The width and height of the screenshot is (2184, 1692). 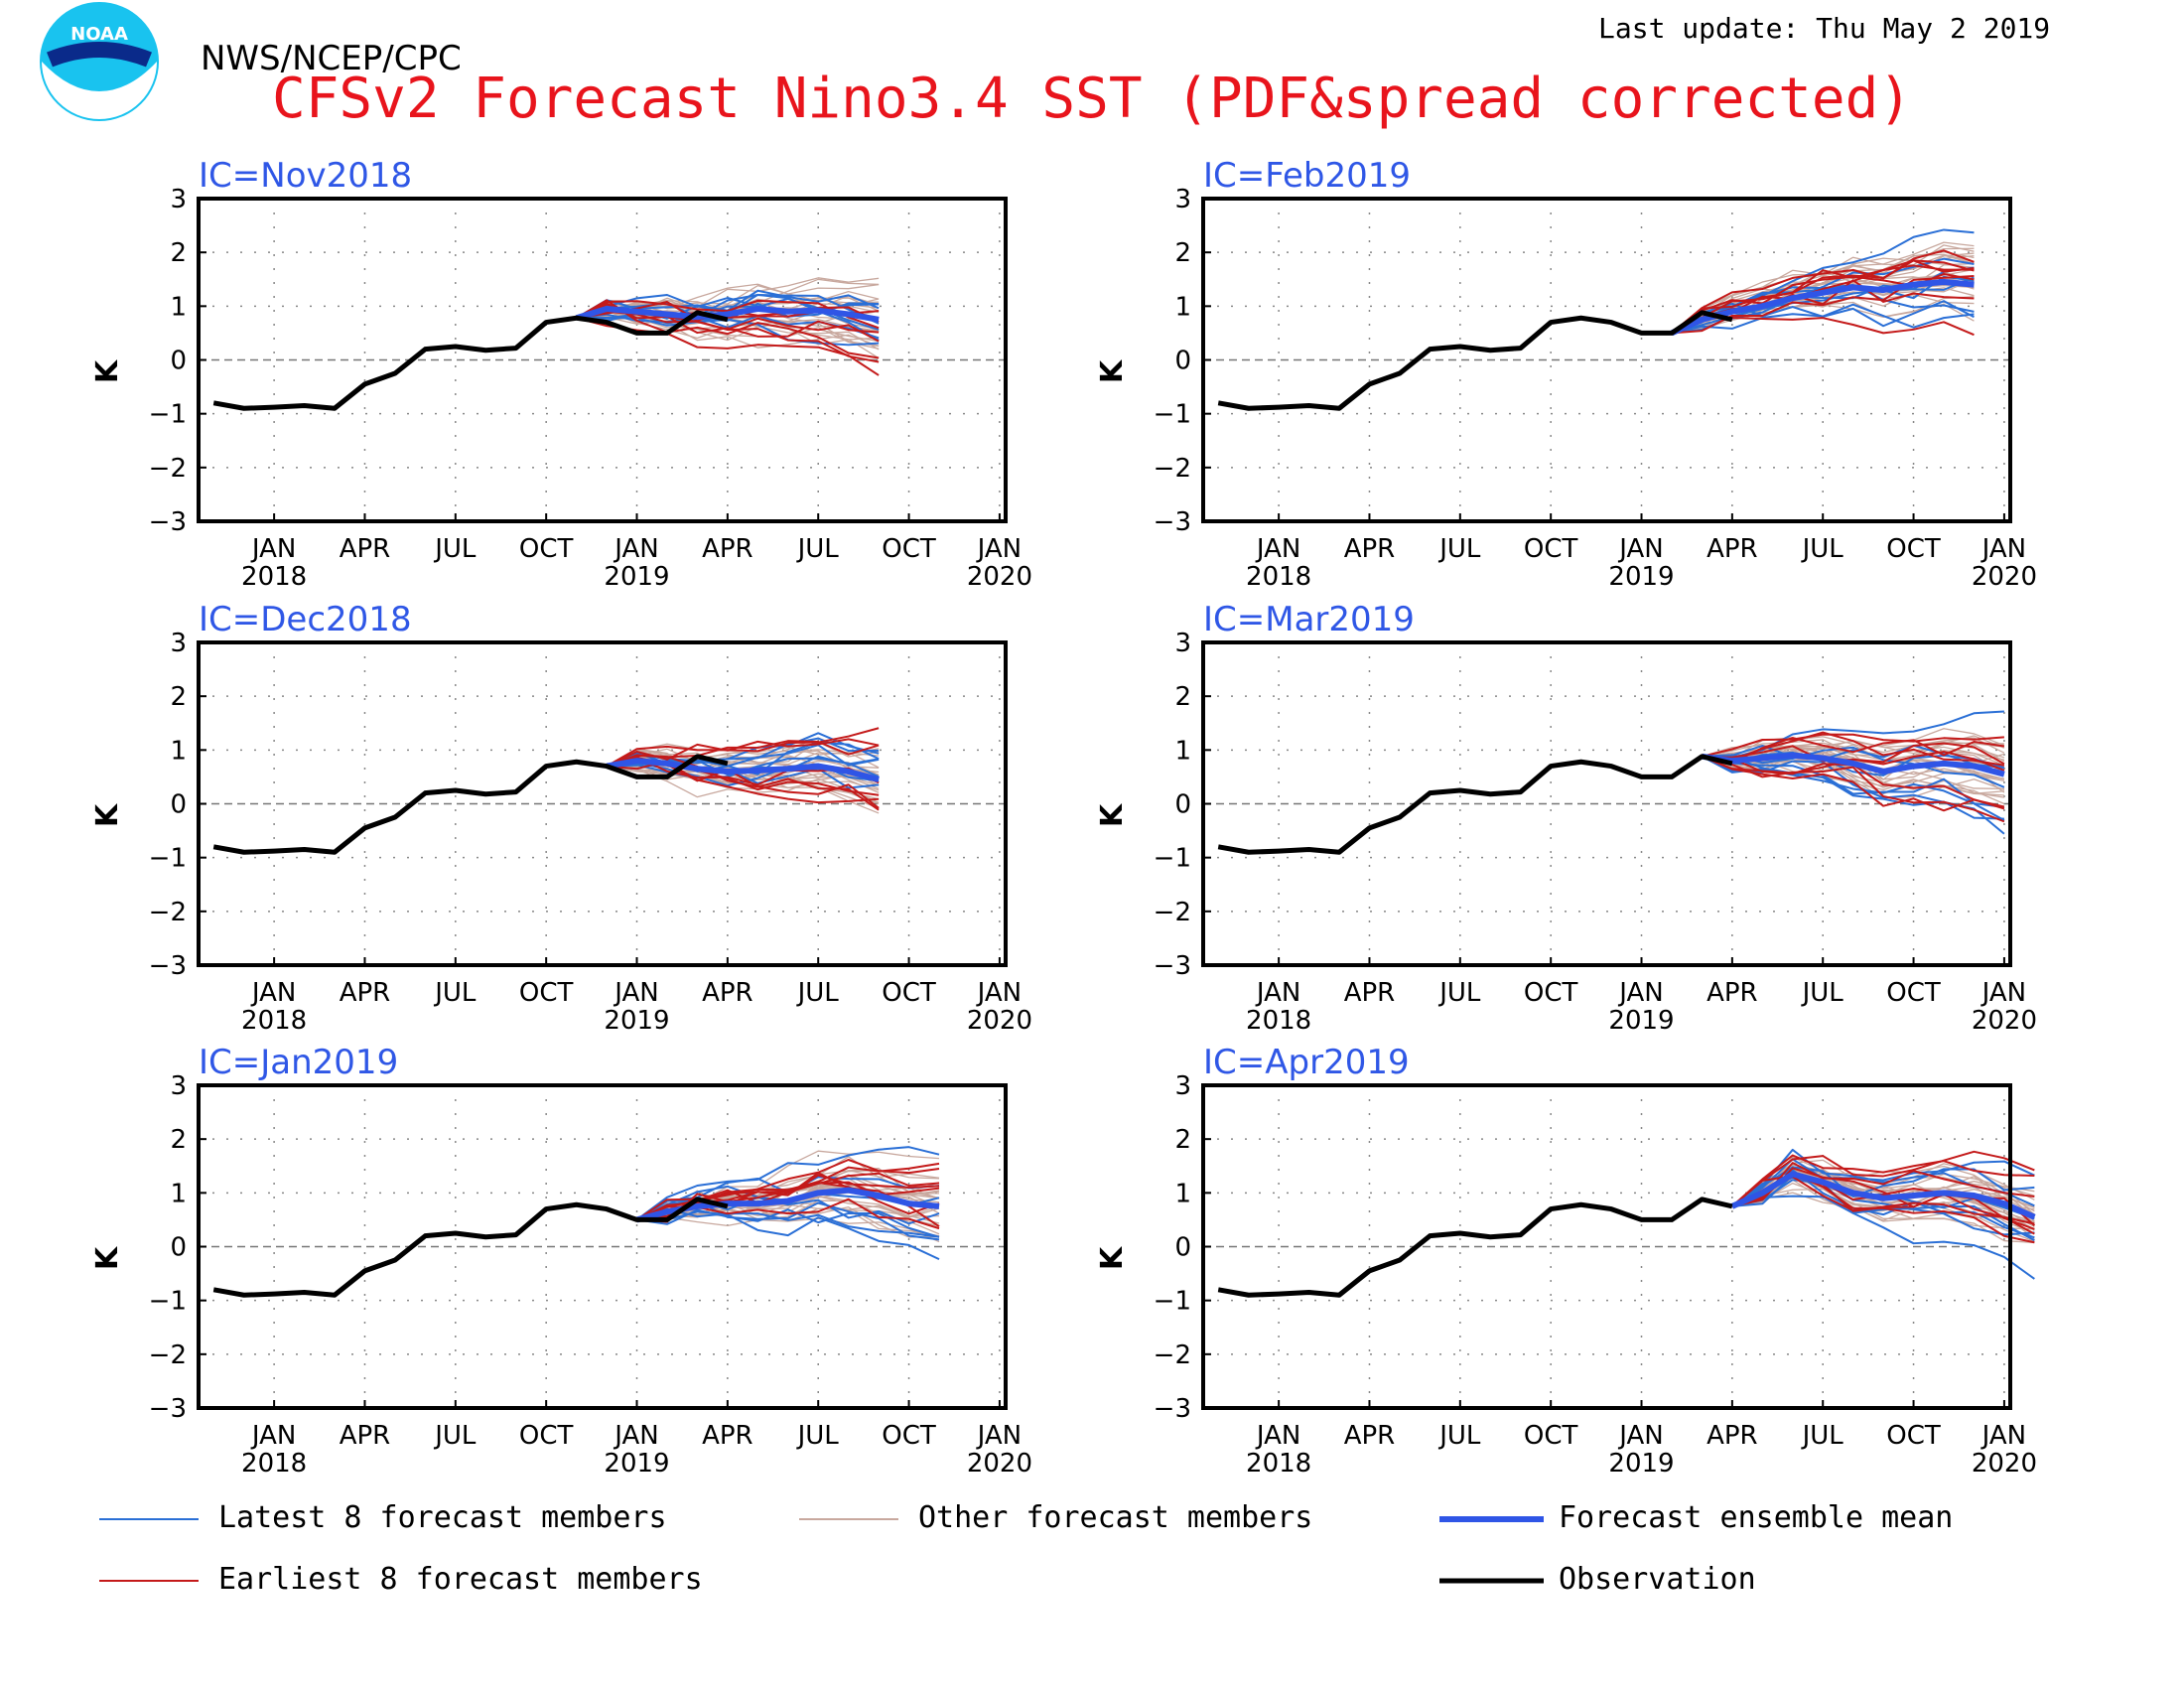 I want to click on panel-title: IC=Dec2018, so click(x=305, y=619).